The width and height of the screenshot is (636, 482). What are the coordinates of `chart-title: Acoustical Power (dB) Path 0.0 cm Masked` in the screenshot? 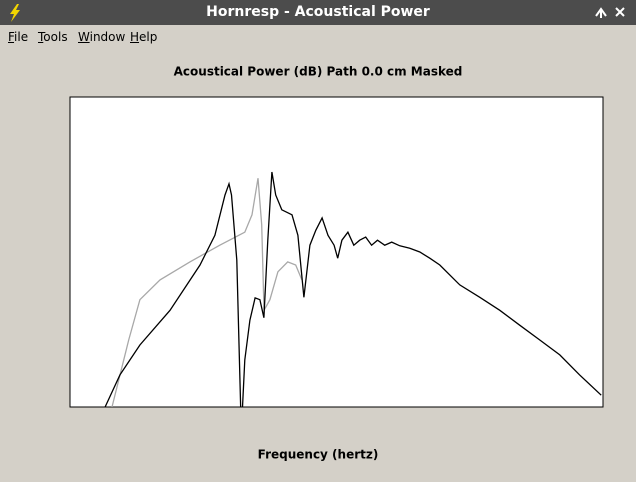 It's located at (318, 72).